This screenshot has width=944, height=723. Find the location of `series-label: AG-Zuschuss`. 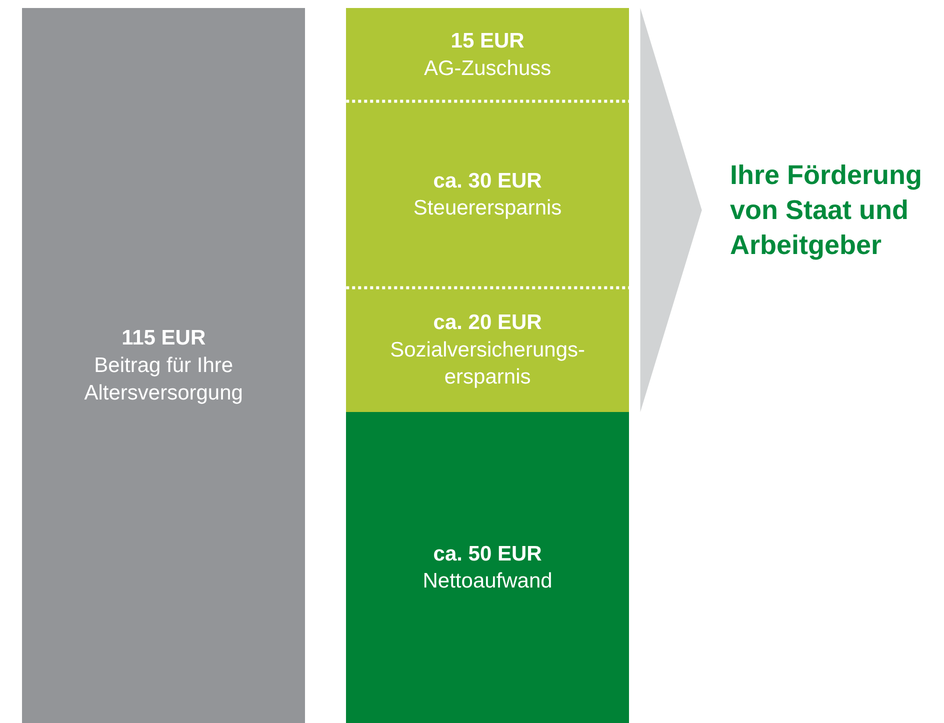

series-label: AG-Zuschuss is located at coordinates (488, 68).